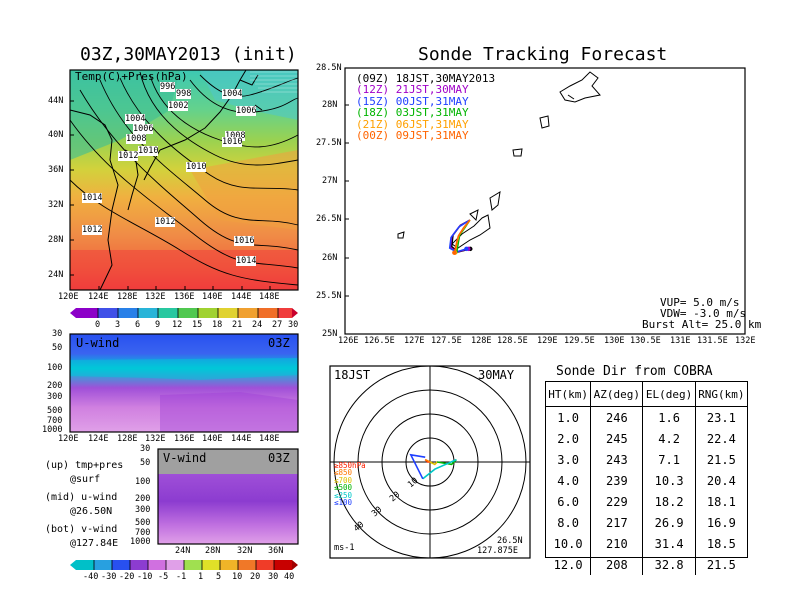  What do you see at coordinates (720, 438) in the screenshot?
I see `table-cell: 22.4` at bounding box center [720, 438].